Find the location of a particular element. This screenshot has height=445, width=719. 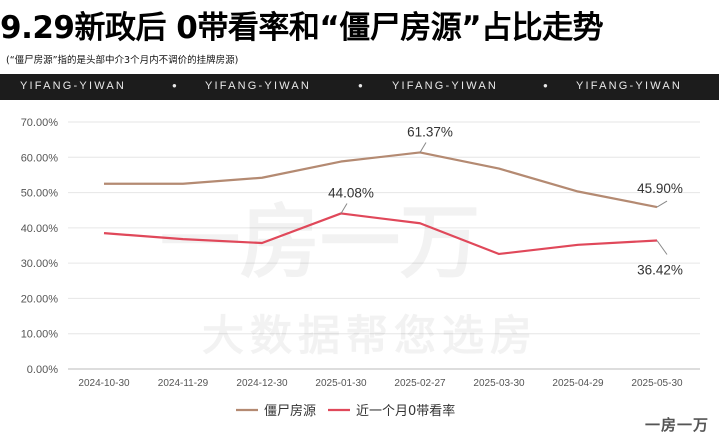

x-tick-label: 2025-04-29 is located at coordinates (578, 383).